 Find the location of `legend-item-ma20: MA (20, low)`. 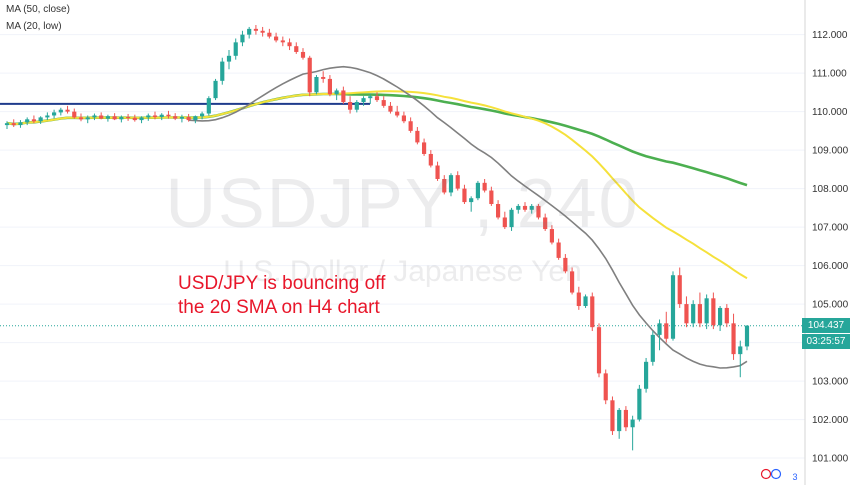

legend-item-ma20: MA (20, low) is located at coordinates (34, 26).